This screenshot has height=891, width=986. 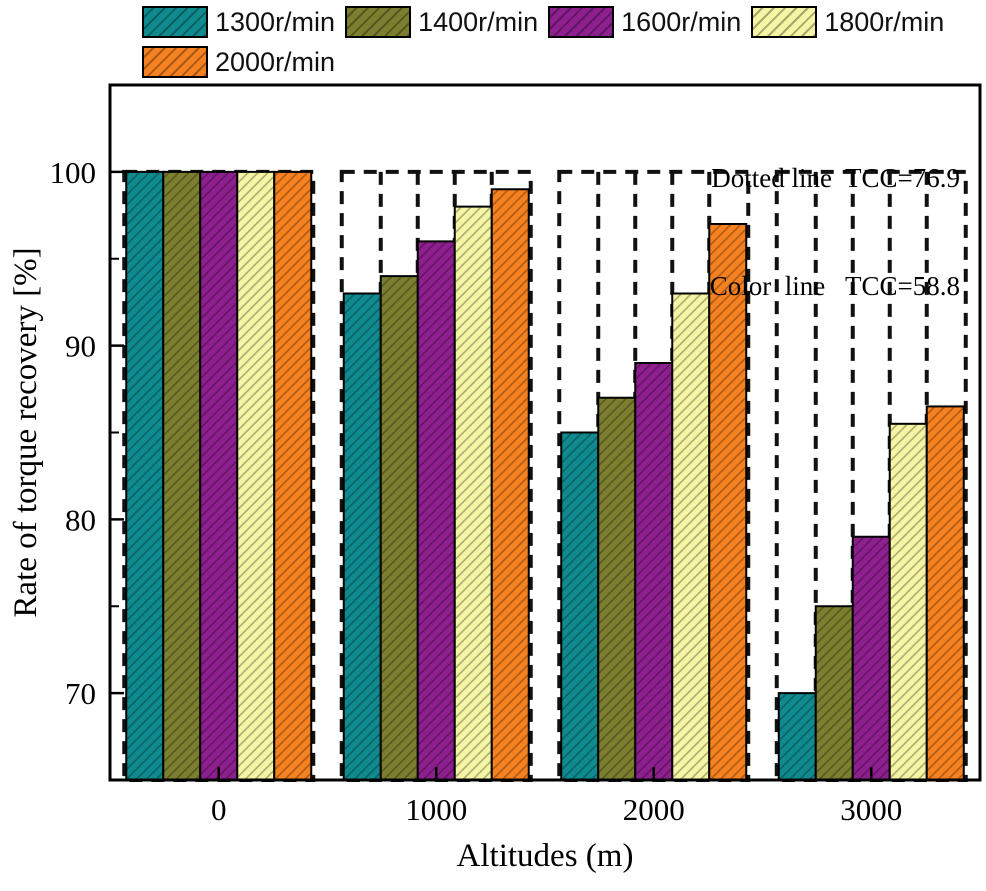 What do you see at coordinates (175, 62) in the screenshot?
I see `legend-swatch-2000` at bounding box center [175, 62].